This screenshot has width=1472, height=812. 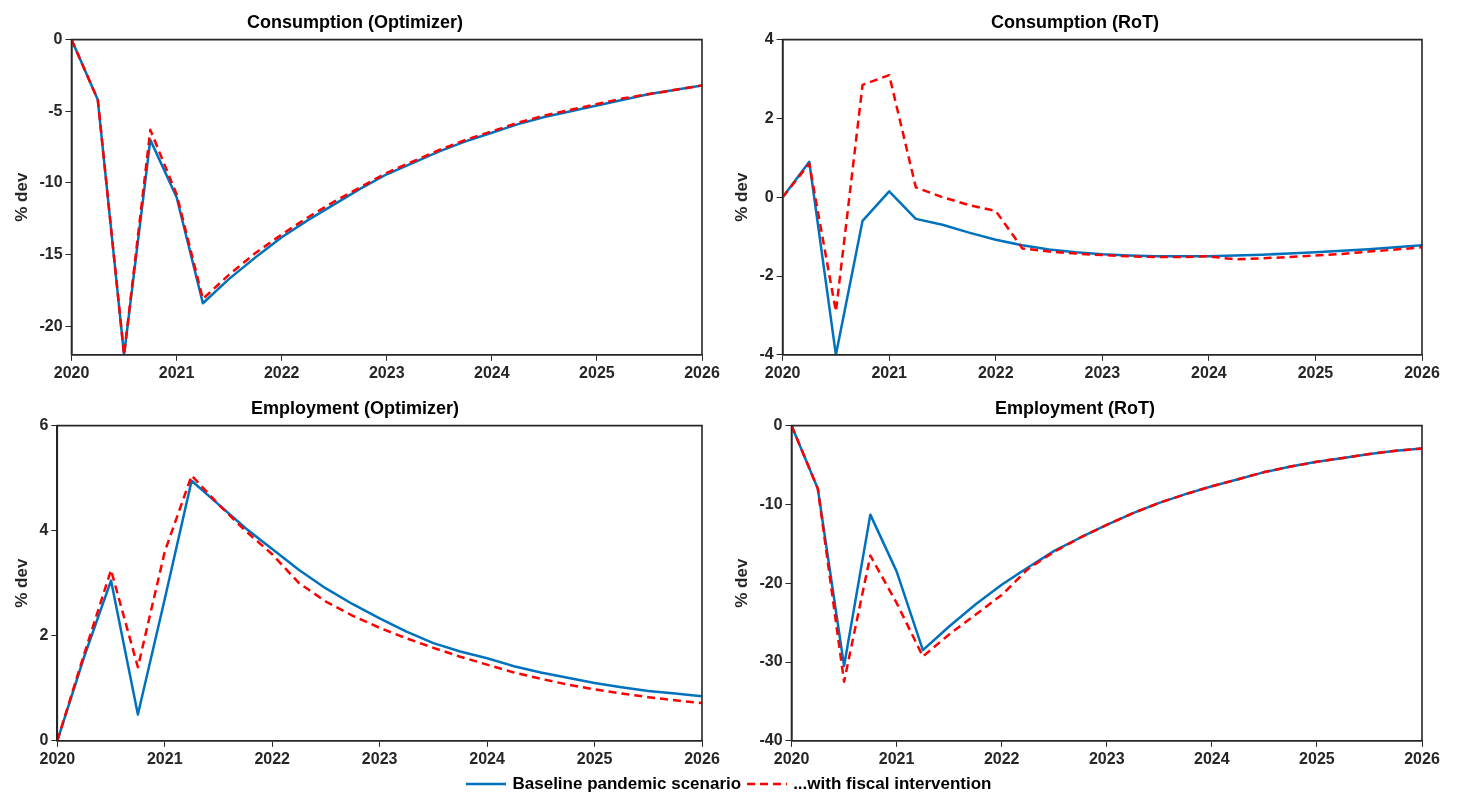 I want to click on y-tick-label: -40, so click(x=771, y=740).